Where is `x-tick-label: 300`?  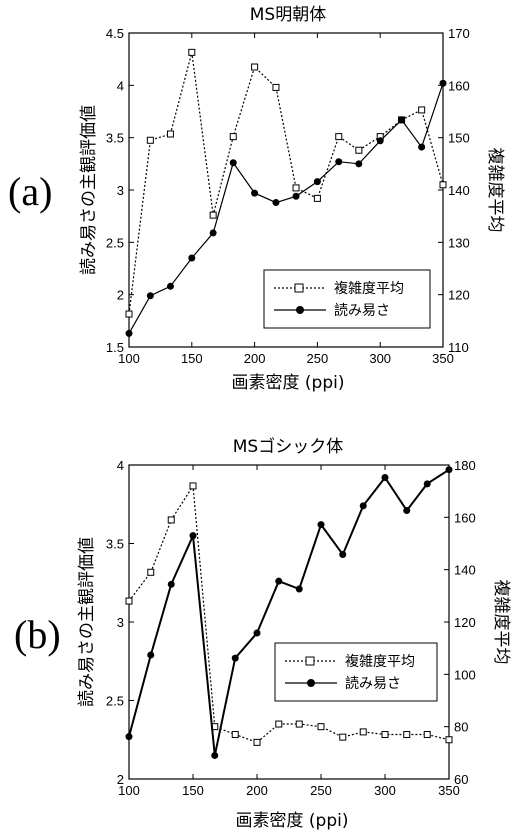 x-tick-label: 300 is located at coordinates (380, 358).